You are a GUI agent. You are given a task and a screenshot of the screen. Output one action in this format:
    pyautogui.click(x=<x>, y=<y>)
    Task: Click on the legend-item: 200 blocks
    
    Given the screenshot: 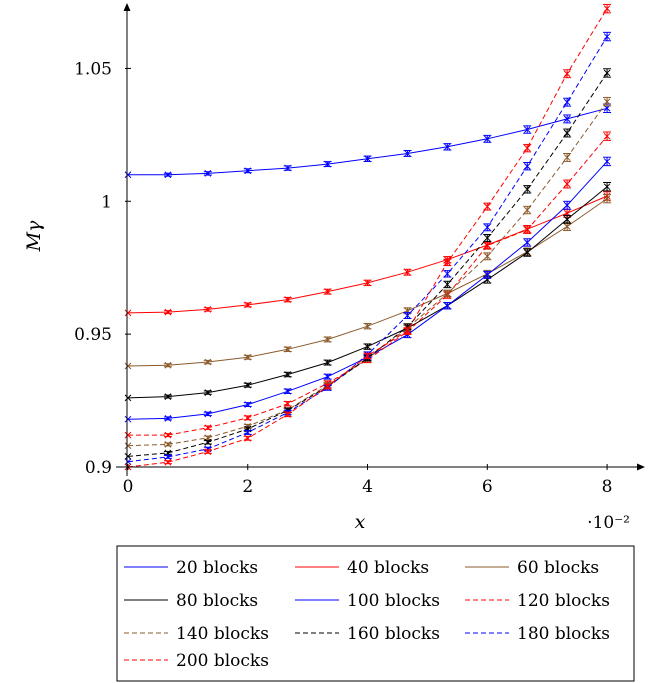 What is the action you would take?
    pyautogui.click(x=196, y=661)
    